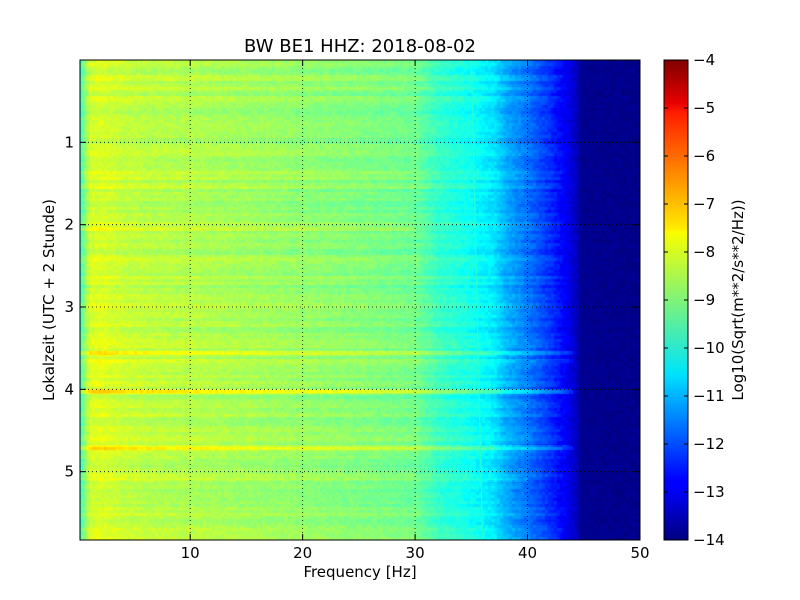 This screenshot has height=600, width=800. I want to click on x-tick-label: 30, so click(415, 553).